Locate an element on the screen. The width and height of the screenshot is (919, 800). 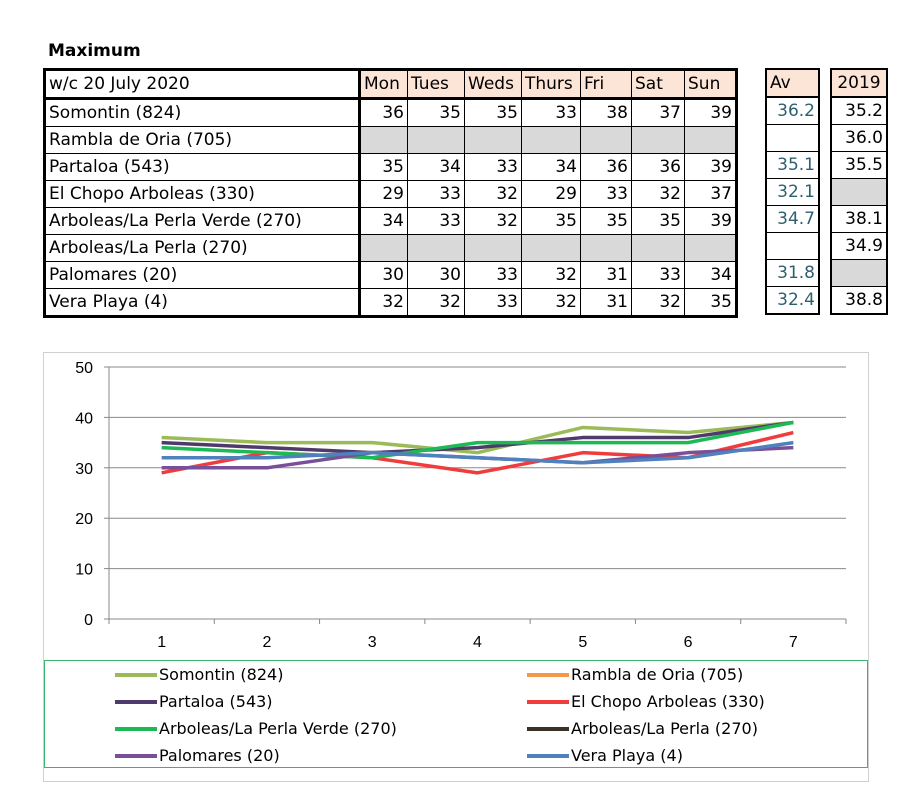
av-header: Av is located at coordinates (792, 83).